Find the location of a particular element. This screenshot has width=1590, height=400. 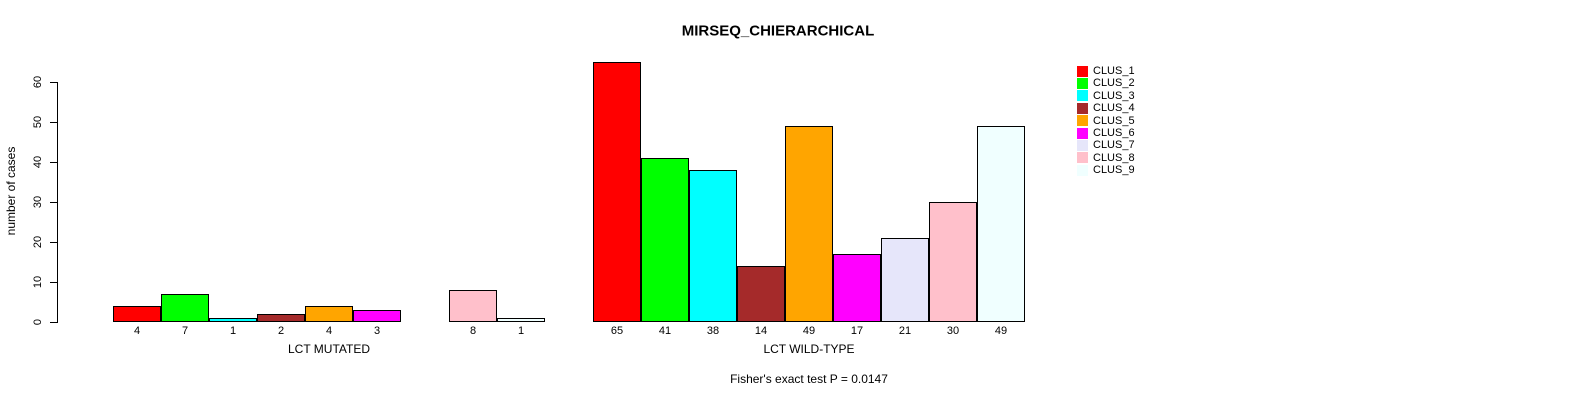

bar-count-label: 8 is located at coordinates (473, 331).